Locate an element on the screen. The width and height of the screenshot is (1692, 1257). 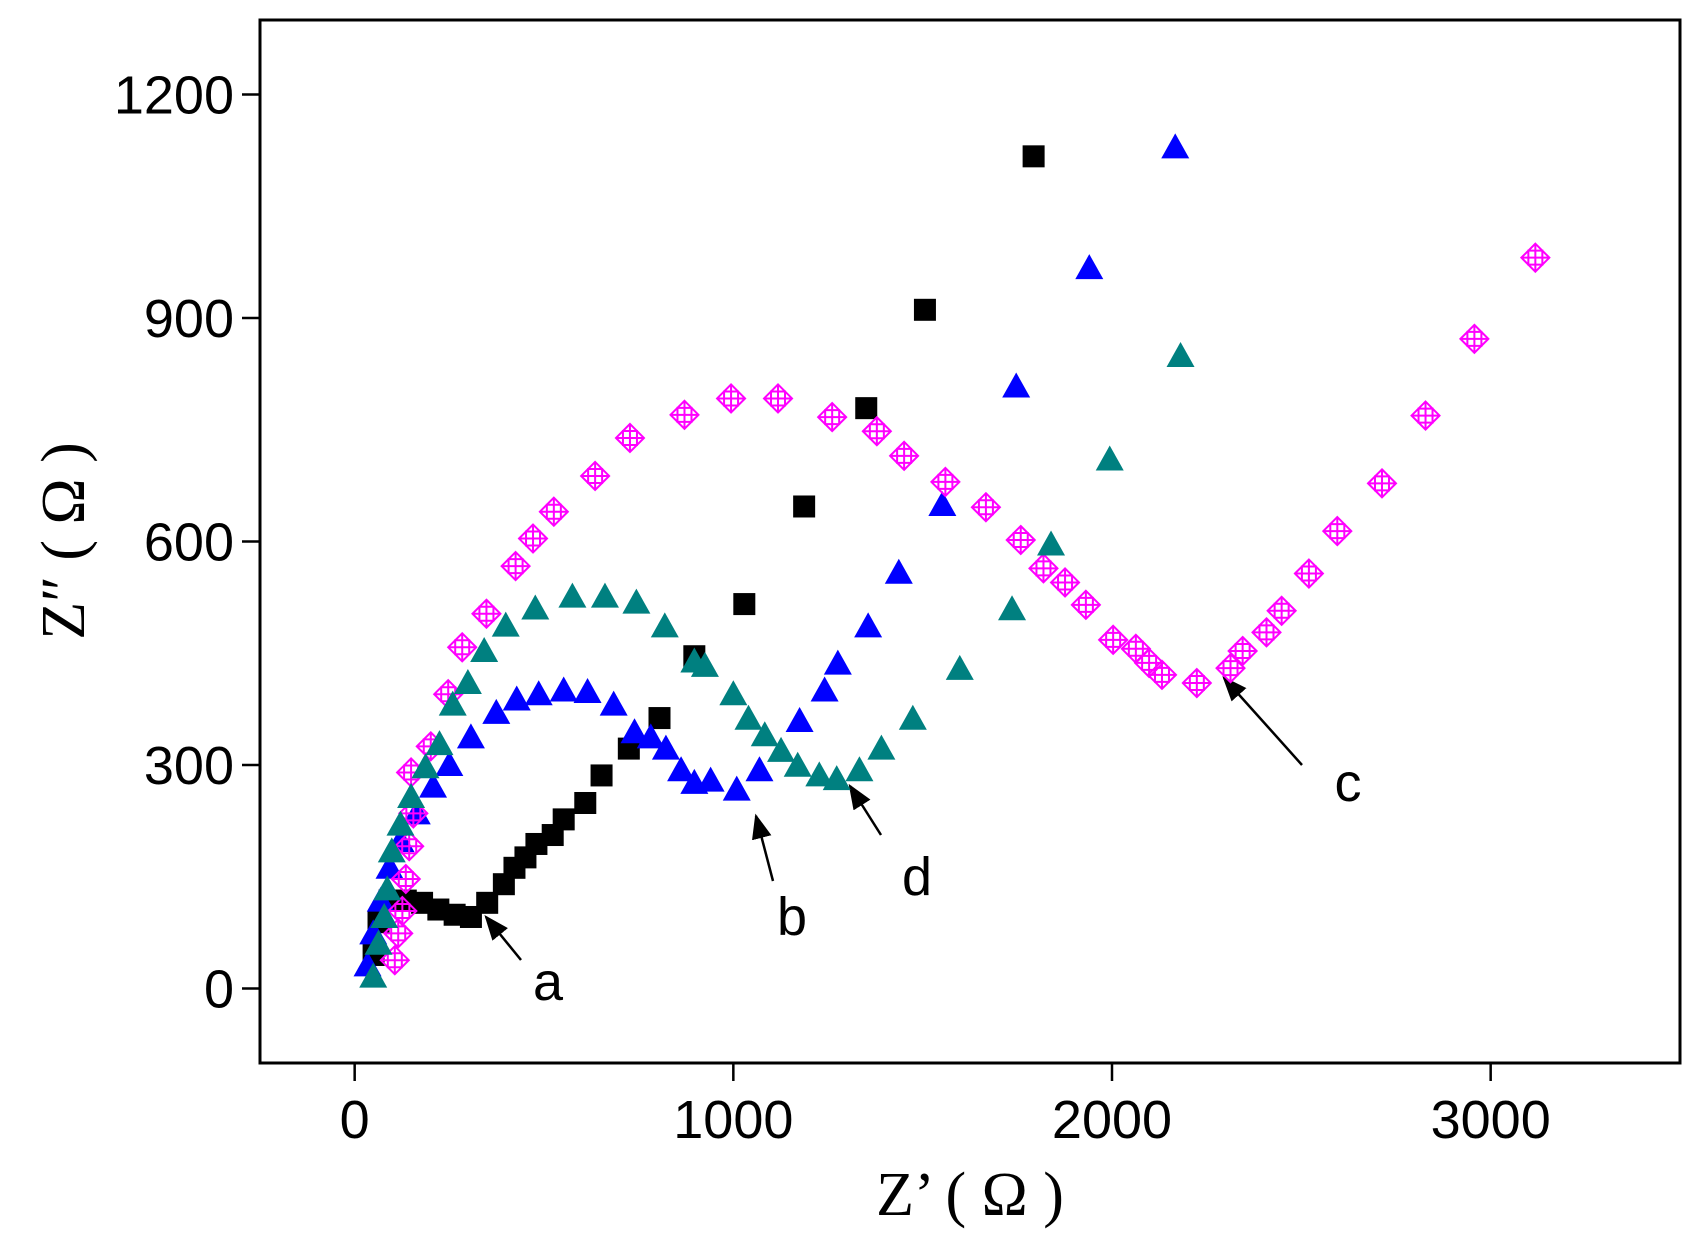
x-tick-label: 0 is located at coordinates (355, 1120).